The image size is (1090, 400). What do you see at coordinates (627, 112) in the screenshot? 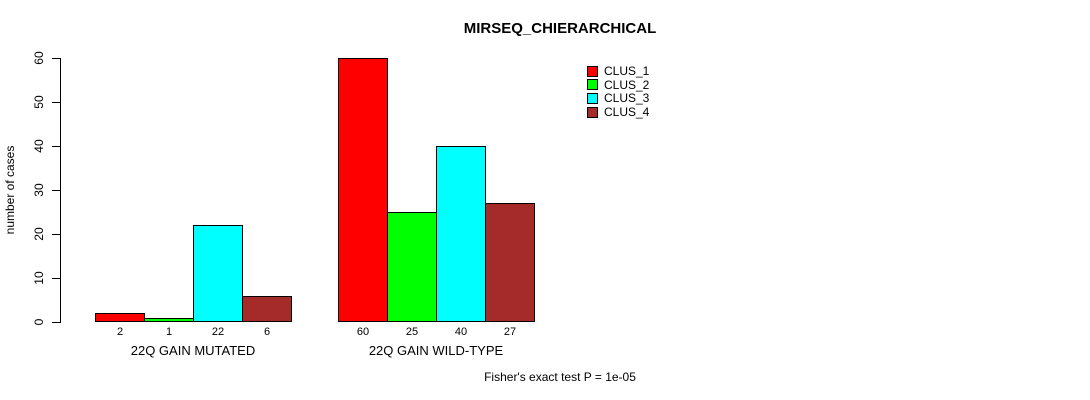
I see `legend-label: CLUS_4` at bounding box center [627, 112].